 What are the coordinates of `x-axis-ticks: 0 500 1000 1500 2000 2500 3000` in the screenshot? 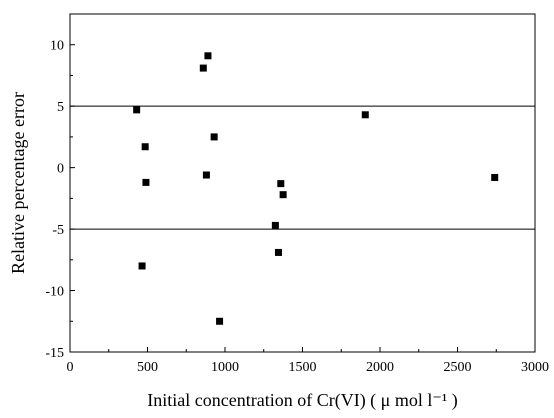 It's located at (308, 361).